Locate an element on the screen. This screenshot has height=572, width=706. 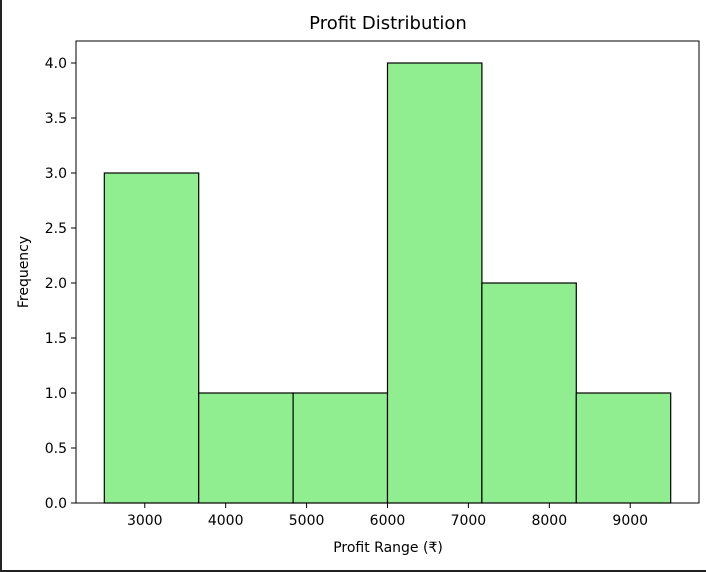
y-tick-label: 1.5 is located at coordinates (56, 339).